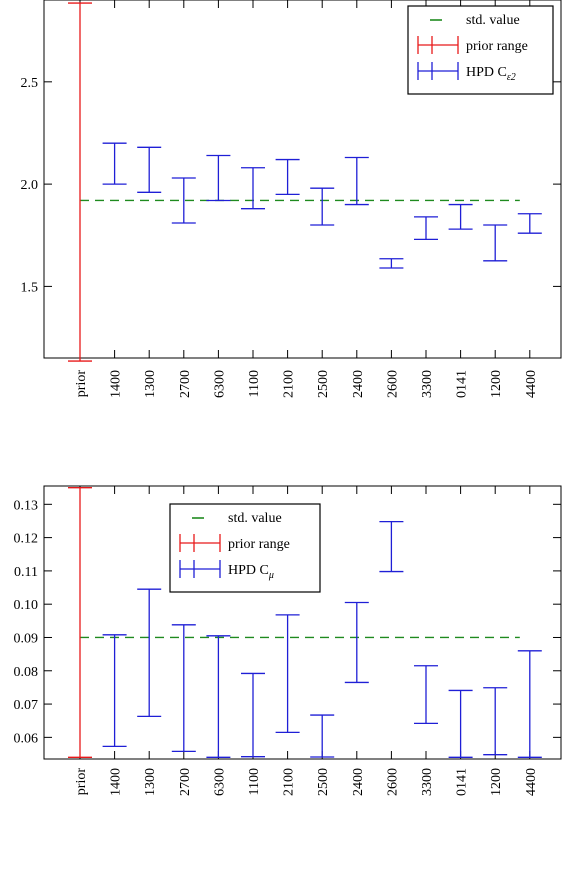 The width and height of the screenshot is (562, 895). I want to click on y-tick-label: 2.0, so click(30, 185).